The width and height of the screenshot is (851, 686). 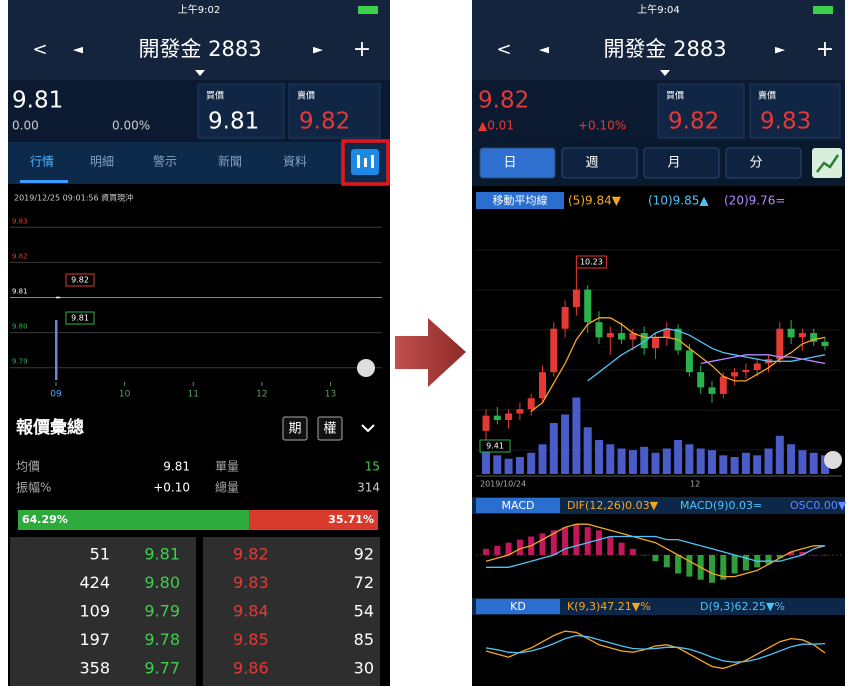 I want to click on period-label: 日, so click(x=509, y=163).